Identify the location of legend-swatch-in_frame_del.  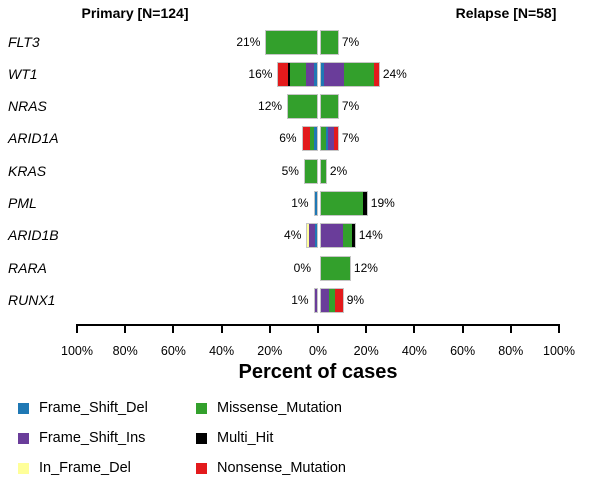
(23, 468).